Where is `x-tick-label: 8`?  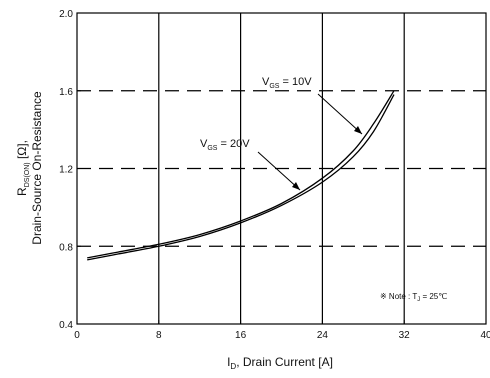
x-tick-label: 8 is located at coordinates (159, 335).